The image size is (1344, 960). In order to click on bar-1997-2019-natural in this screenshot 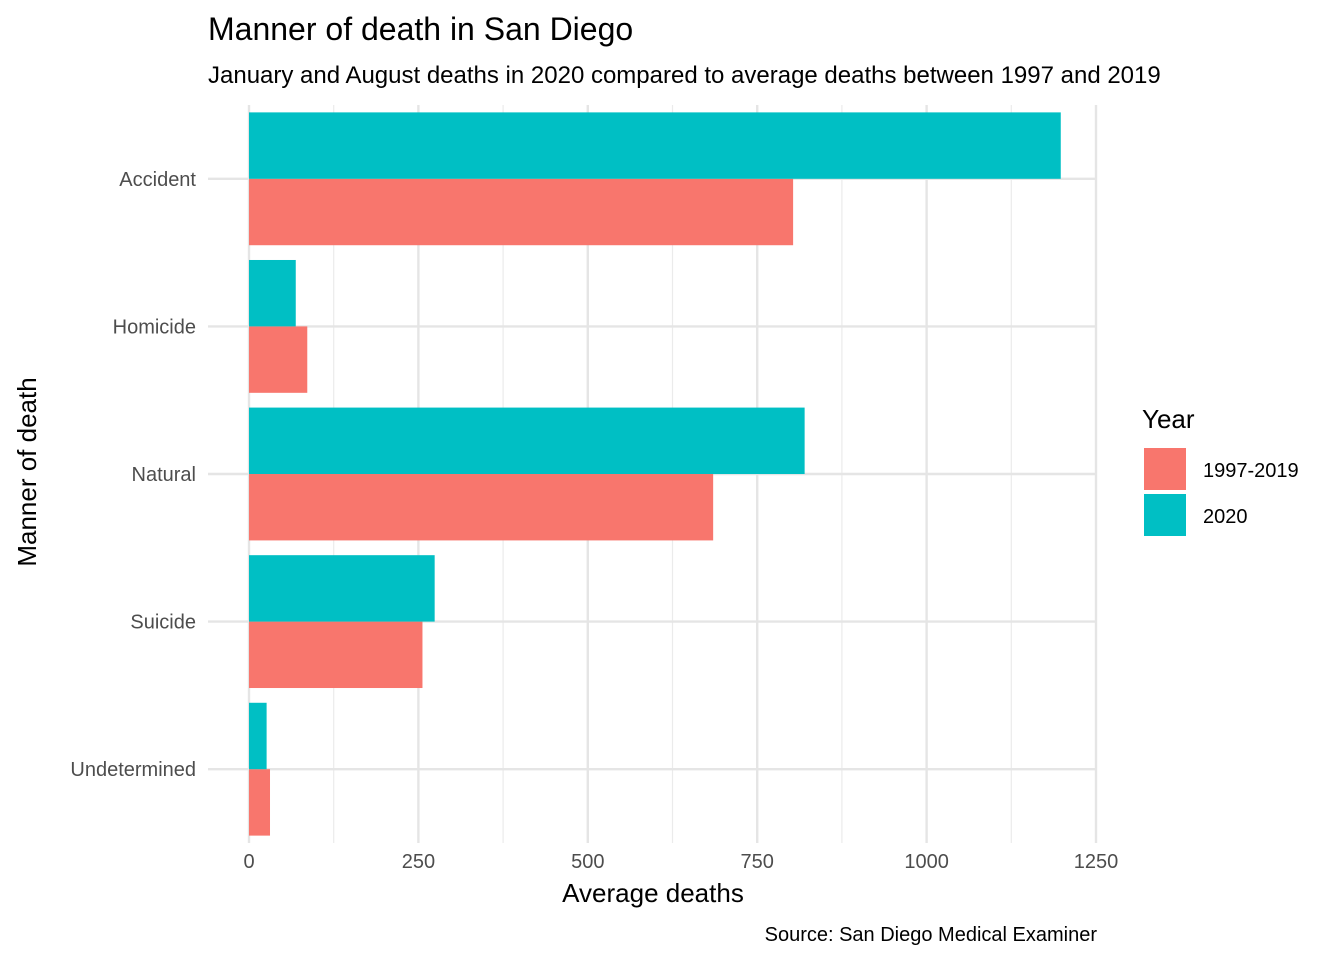, I will do `click(481, 507)`.